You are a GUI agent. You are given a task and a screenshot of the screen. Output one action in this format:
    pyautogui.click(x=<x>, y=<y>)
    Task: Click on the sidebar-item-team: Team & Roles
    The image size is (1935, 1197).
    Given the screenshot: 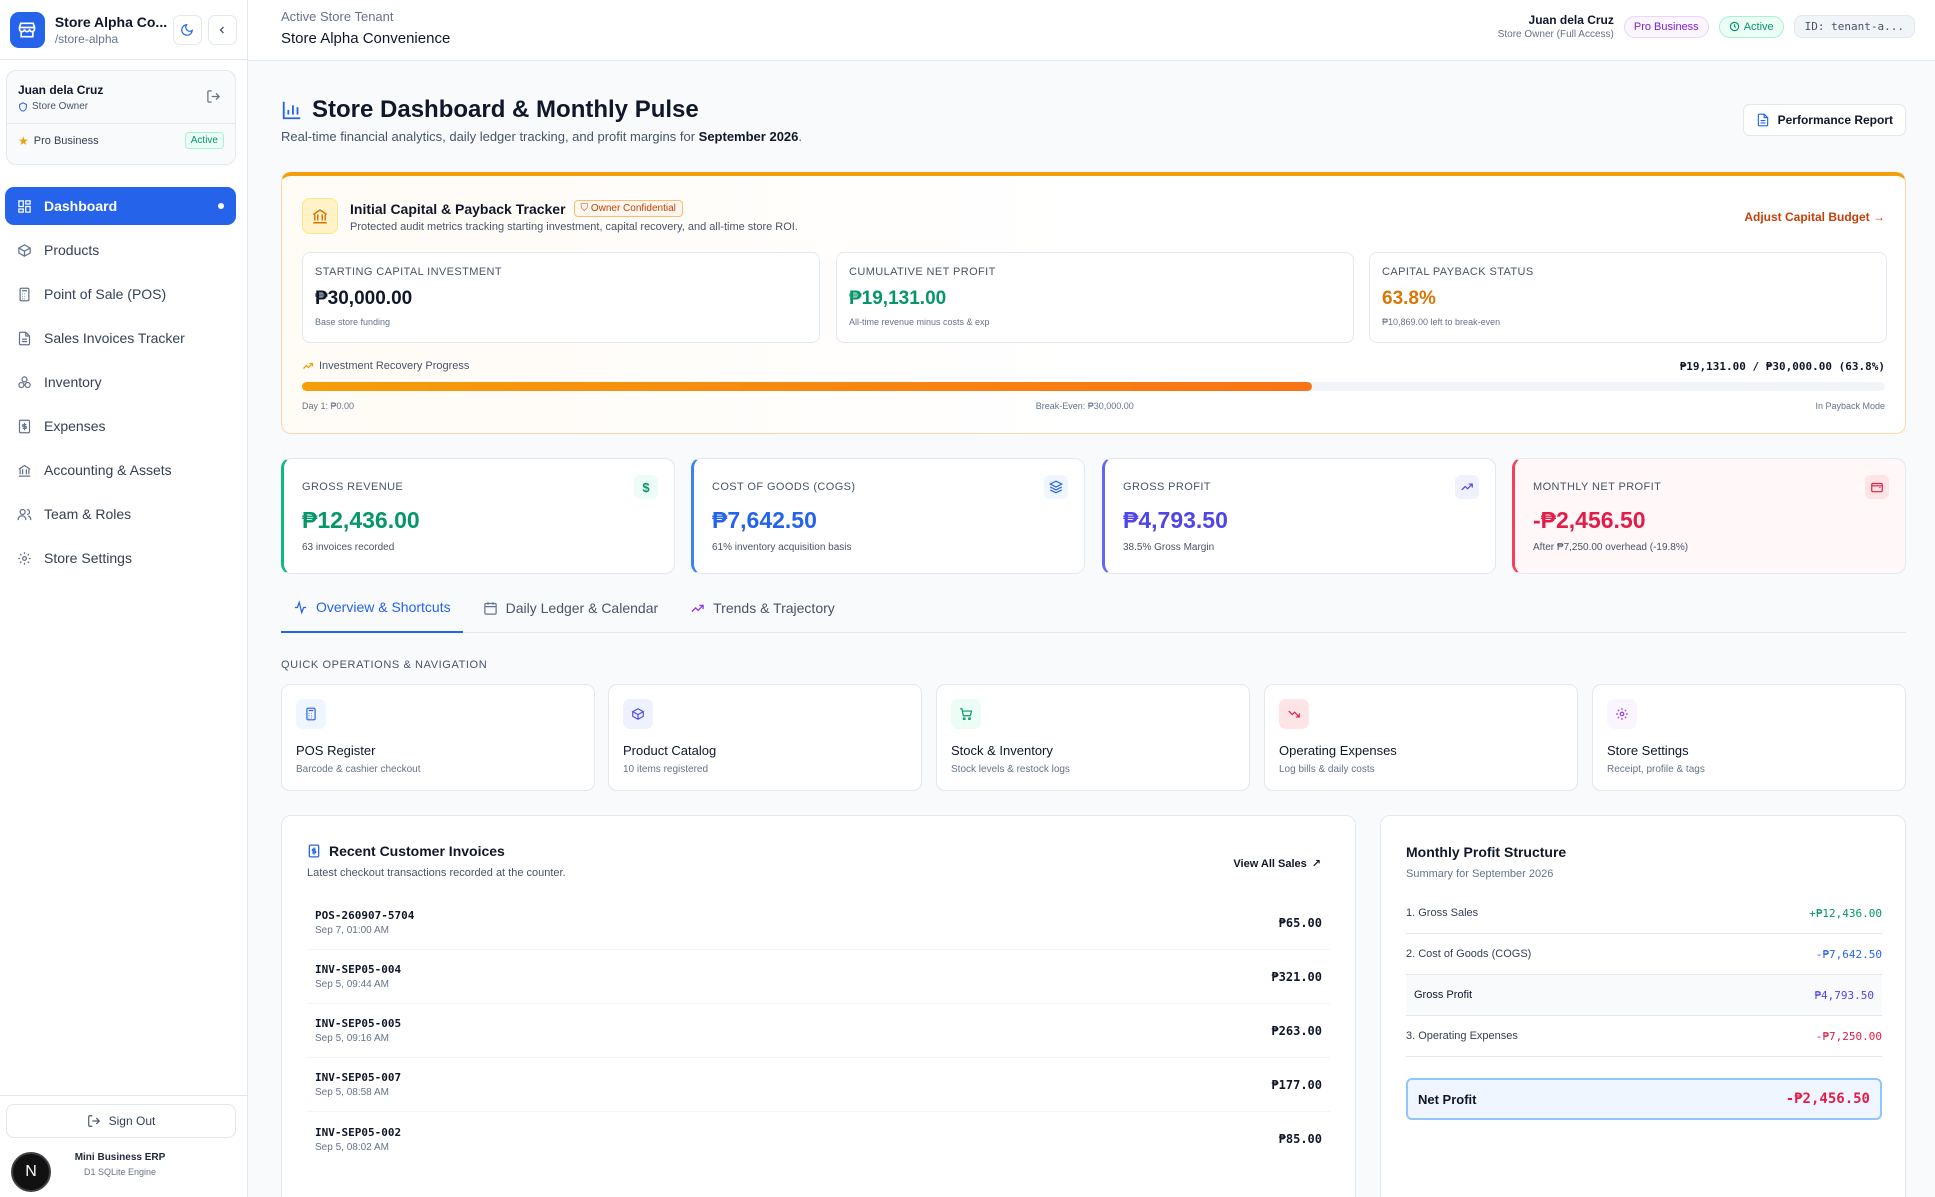 What is the action you would take?
    pyautogui.click(x=120, y=514)
    